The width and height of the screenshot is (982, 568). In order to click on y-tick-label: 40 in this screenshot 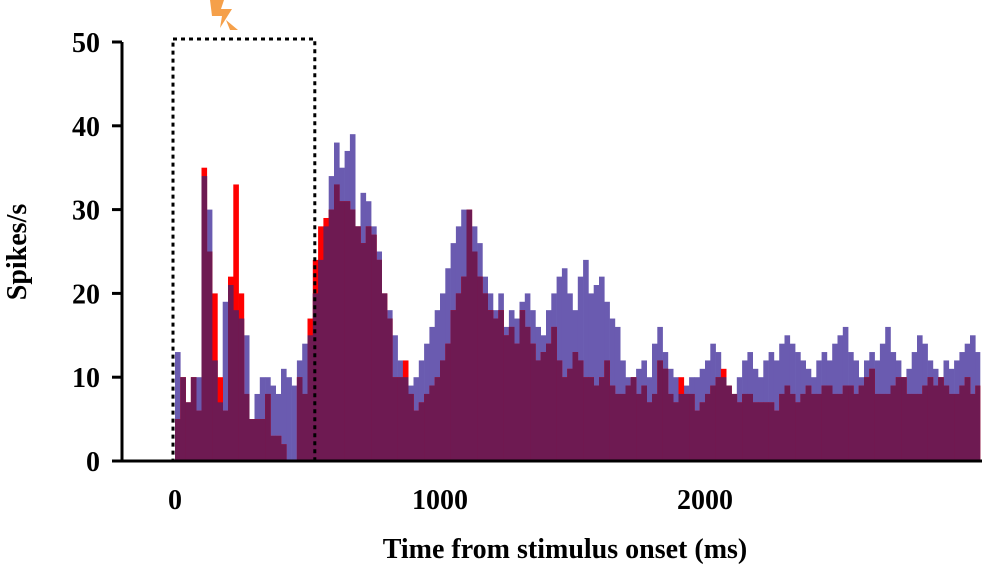, I will do `click(86, 127)`.